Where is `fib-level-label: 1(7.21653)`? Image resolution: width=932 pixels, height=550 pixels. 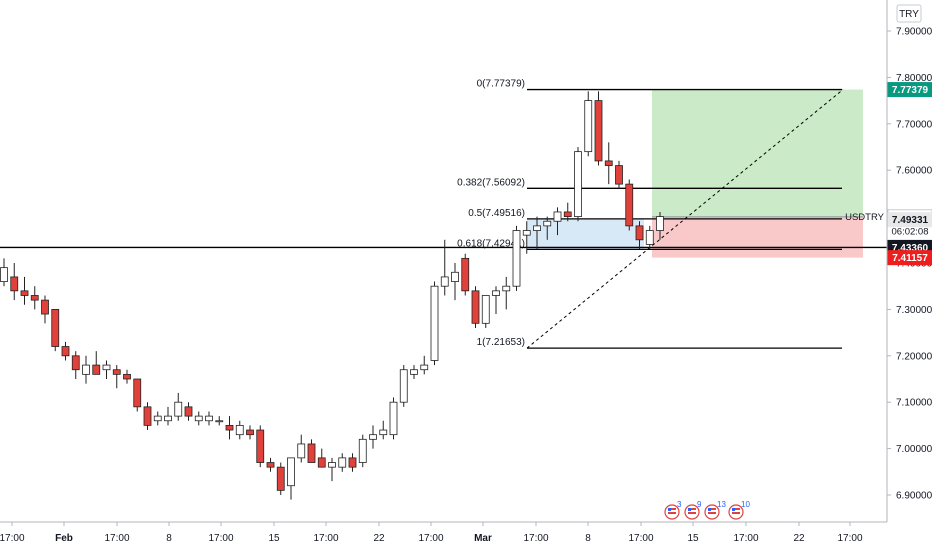
fib-level-label: 1(7.21653) is located at coordinates (501, 342).